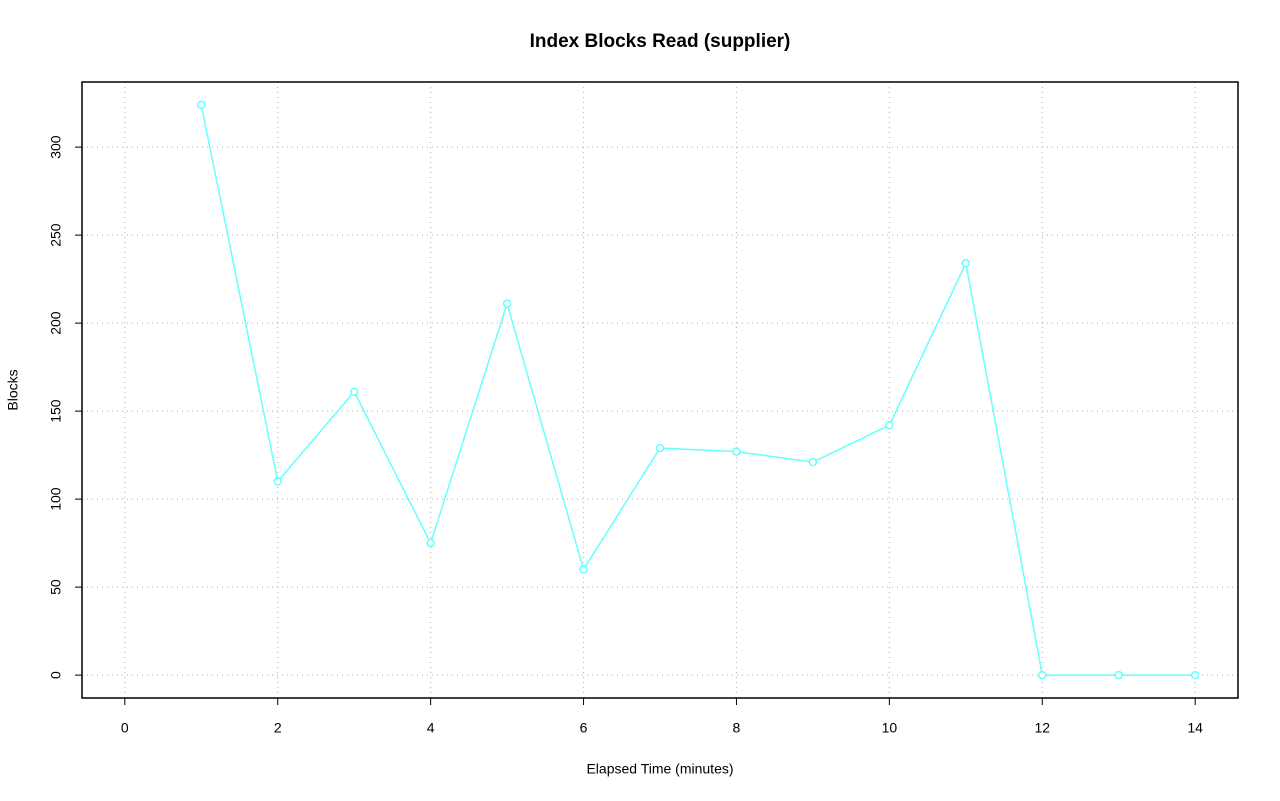  Describe the element at coordinates (584, 728) in the screenshot. I see `x-tick-label: 6` at that location.